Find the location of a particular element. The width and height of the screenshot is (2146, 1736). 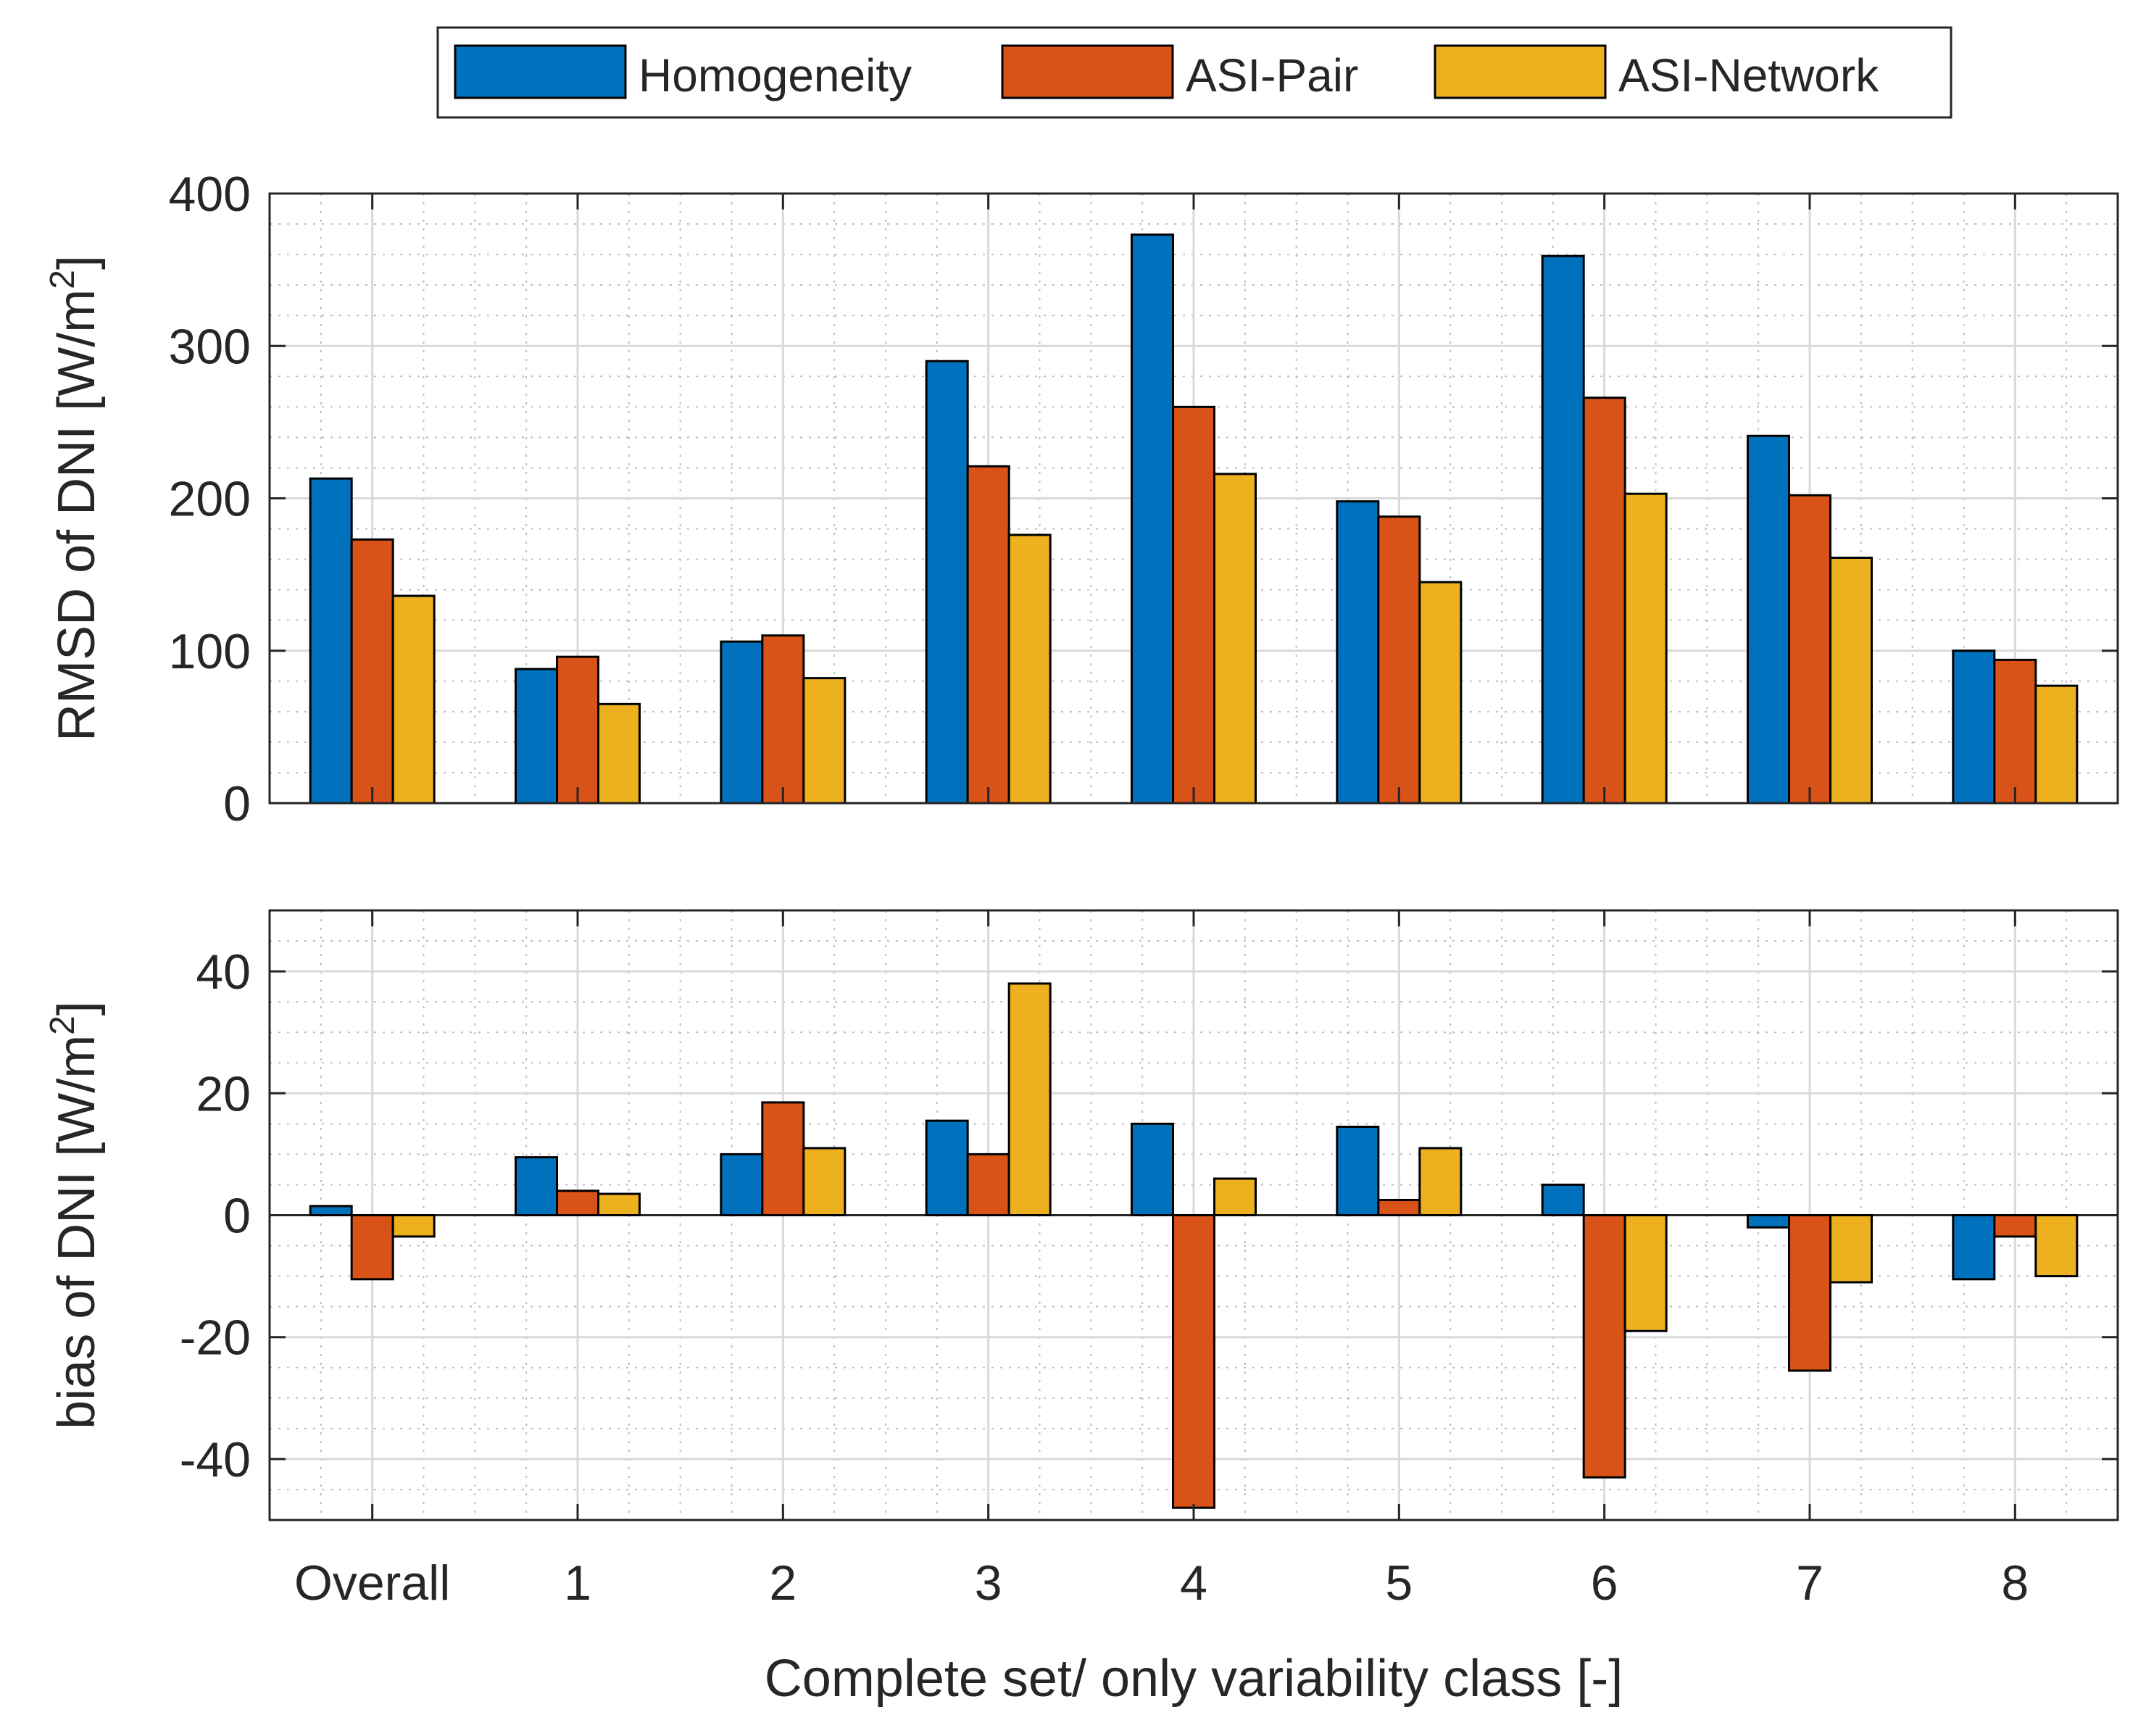

rmsd-y-tick-label: 100 is located at coordinates (210, 651).